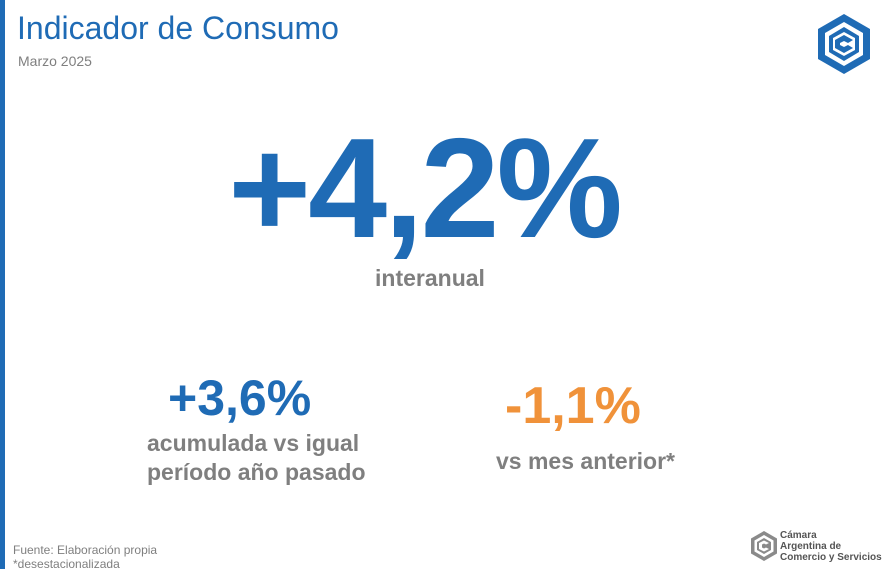 This screenshot has width=885, height=571. What do you see at coordinates (844, 44) in the screenshot?
I see `cac-logo-icon` at bounding box center [844, 44].